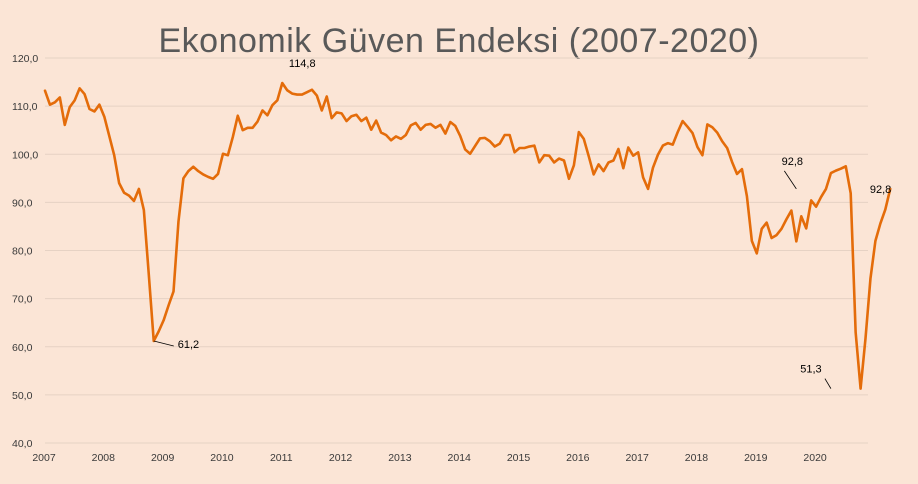 The width and height of the screenshot is (918, 484). I want to click on x-tick-label-2012: 2012, so click(341, 458).